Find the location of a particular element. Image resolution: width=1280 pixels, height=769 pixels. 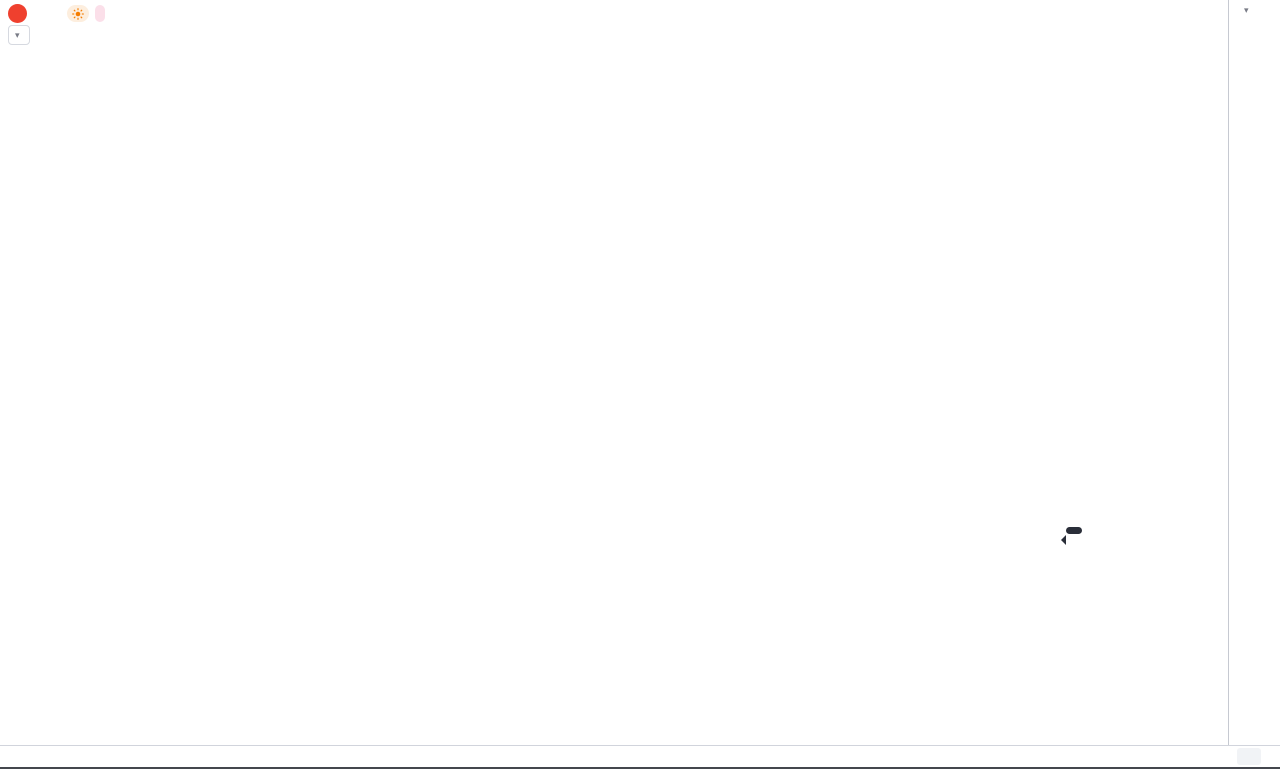

volume-tooltip is located at coordinates (1071, 536).